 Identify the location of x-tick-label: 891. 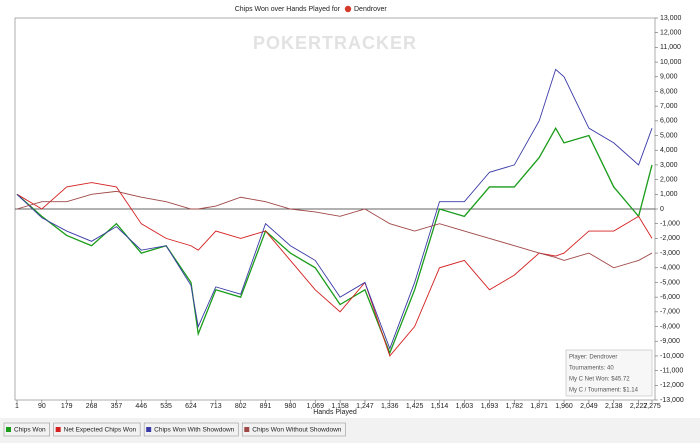
(266, 406).